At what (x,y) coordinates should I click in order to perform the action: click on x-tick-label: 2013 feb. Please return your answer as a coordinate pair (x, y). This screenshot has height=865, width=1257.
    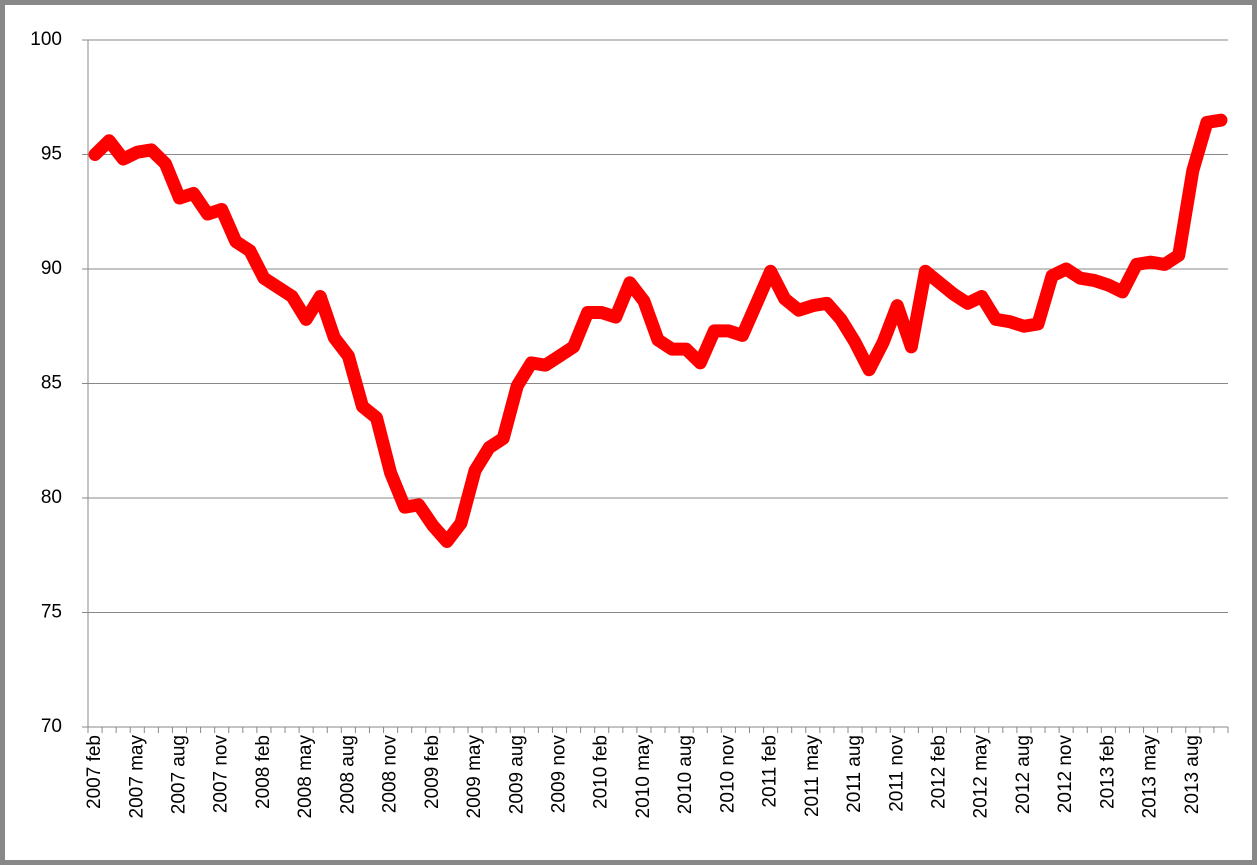
    Looking at the image, I should click on (1107, 772).